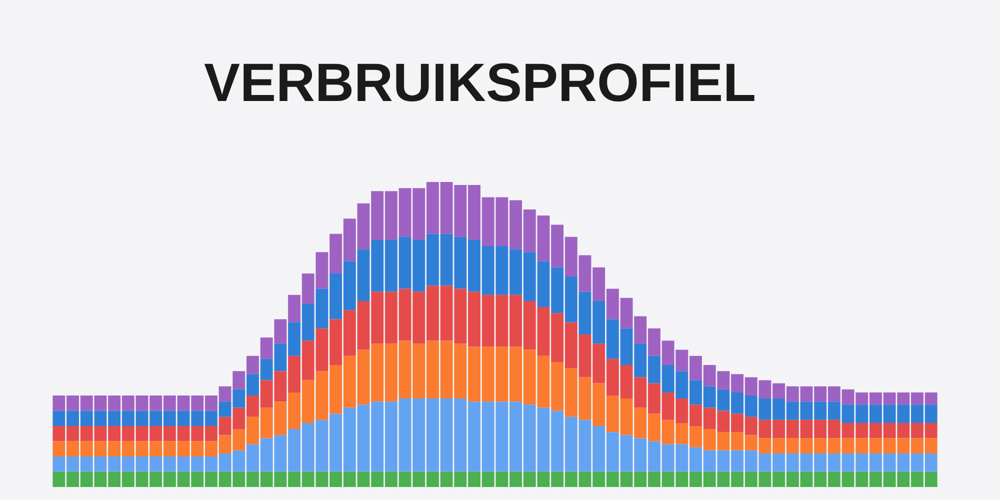 Image resolution: width=1000 pixels, height=500 pixels. Describe the element at coordinates (480, 83) in the screenshot. I see `chart-title: VERBRUIKSPROFIEL` at that location.